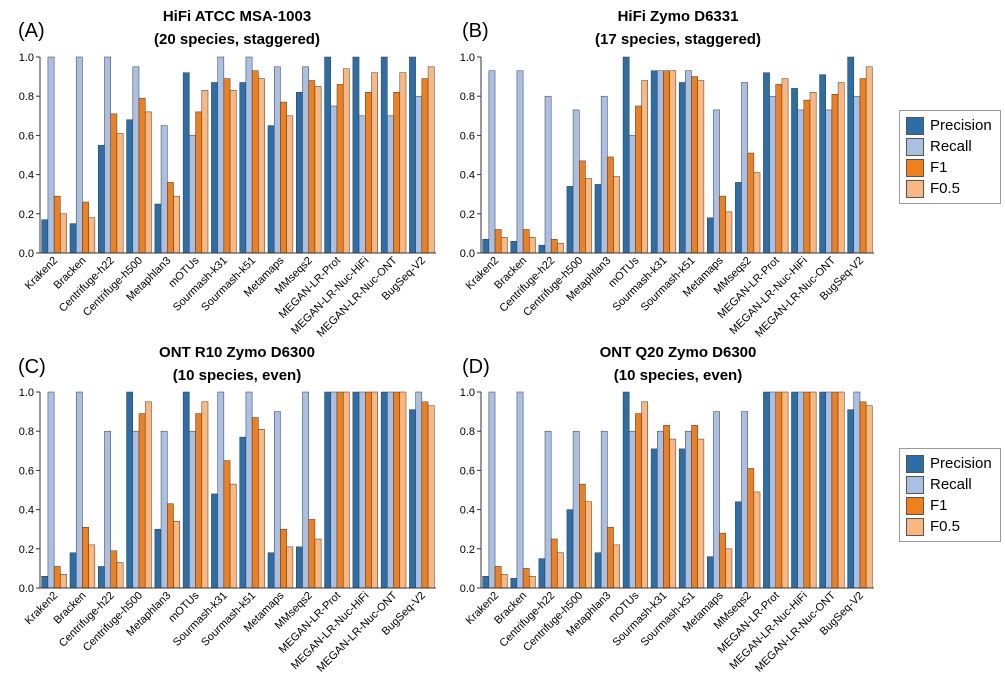  I want to click on legend-swatch-precision, so click(915, 463).